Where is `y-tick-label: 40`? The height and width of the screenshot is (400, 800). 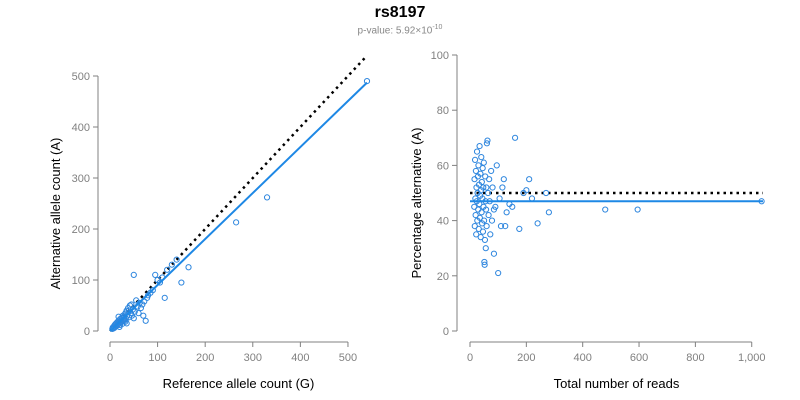 y-tick-label: 40 is located at coordinates (443, 222).